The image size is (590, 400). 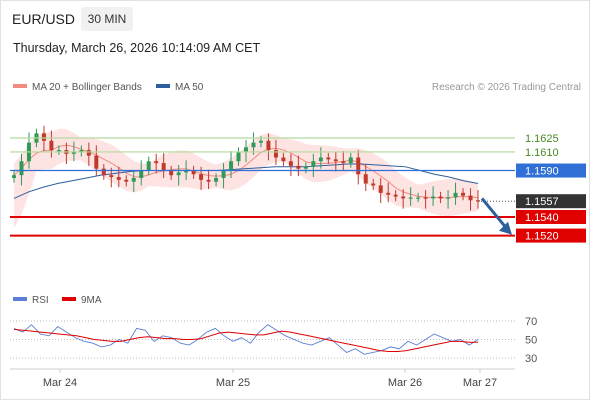 I want to click on rsi-line, so click(x=246, y=339).